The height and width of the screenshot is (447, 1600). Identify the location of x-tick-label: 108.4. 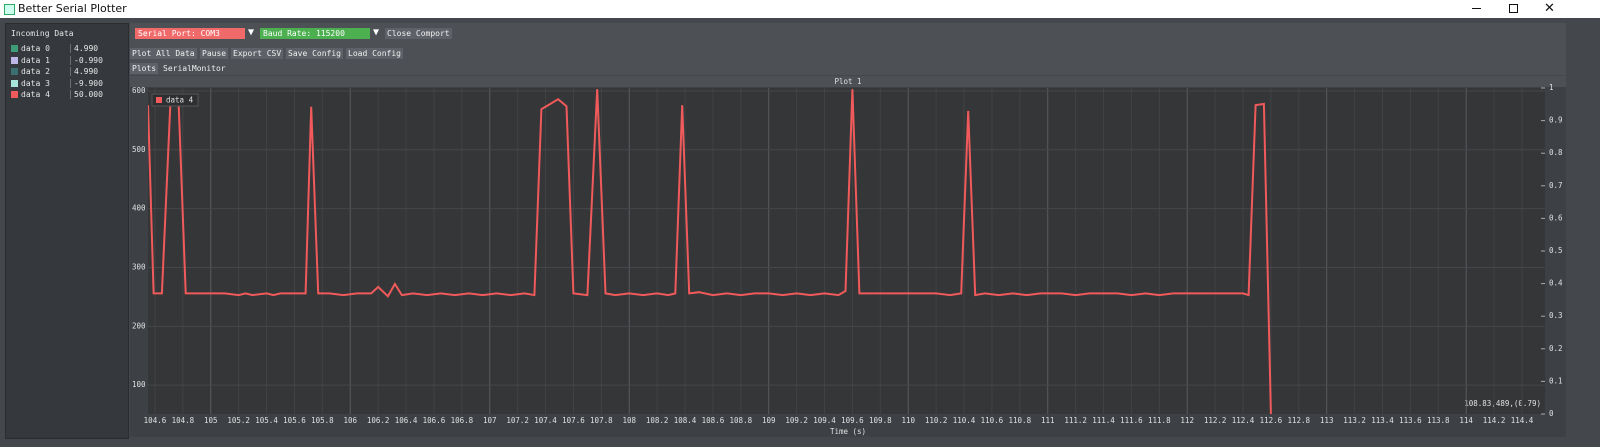
(685, 420).